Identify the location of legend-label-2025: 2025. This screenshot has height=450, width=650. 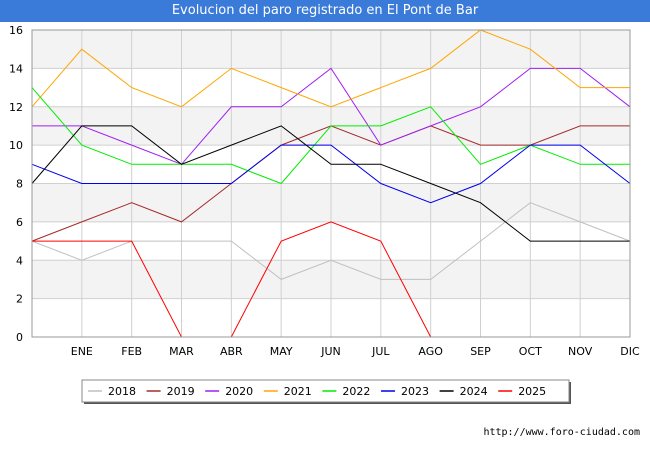
(532, 391).